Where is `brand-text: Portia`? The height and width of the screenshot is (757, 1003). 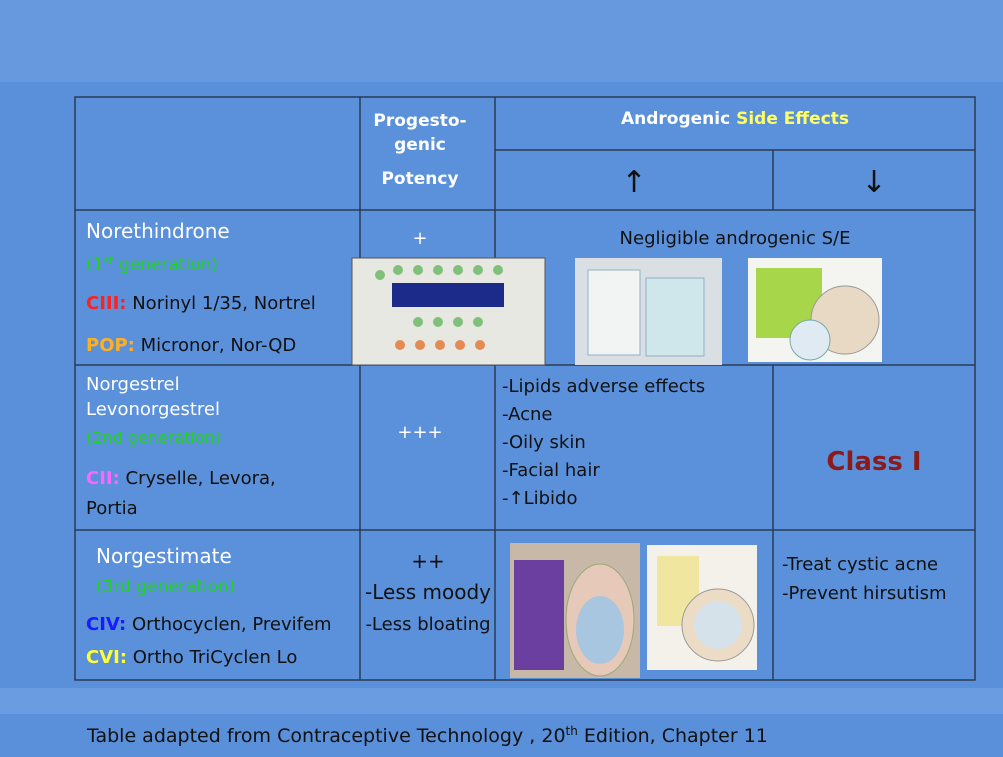
brand-text: Portia is located at coordinates (112, 508).